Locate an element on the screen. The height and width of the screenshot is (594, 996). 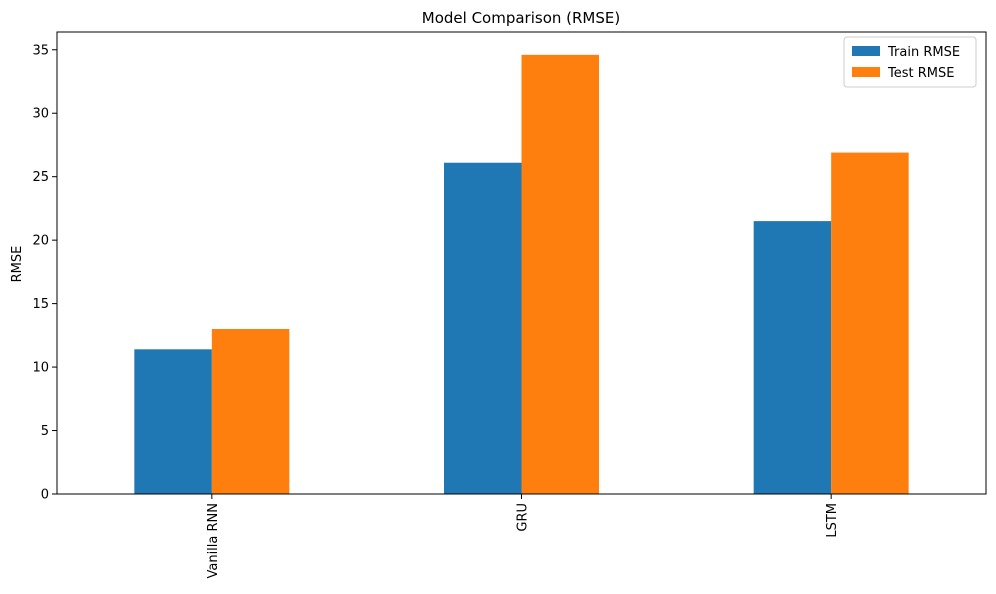
y-tick-label: 0 is located at coordinates (45, 495).